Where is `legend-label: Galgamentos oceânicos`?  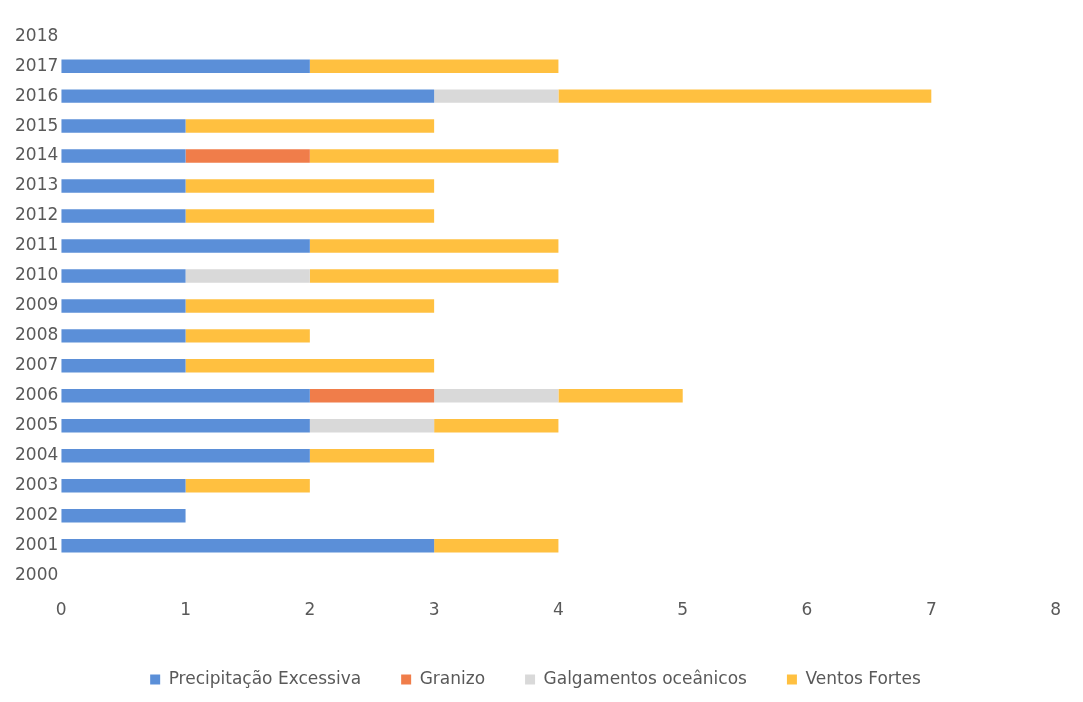 legend-label: Galgamentos oceânicos is located at coordinates (645, 677).